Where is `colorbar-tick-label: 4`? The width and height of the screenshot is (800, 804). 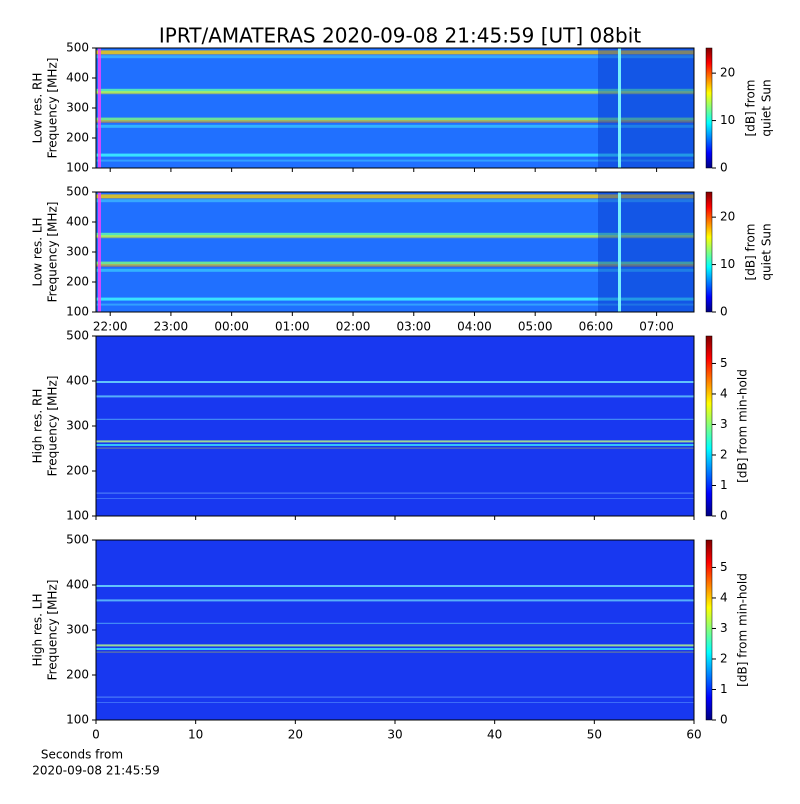
colorbar-tick-label: 4 is located at coordinates (724, 393).